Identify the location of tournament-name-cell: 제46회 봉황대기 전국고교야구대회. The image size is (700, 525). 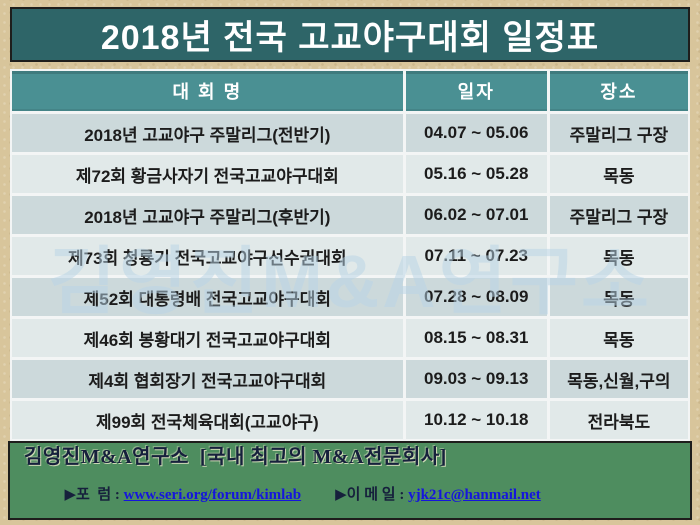
(207, 338).